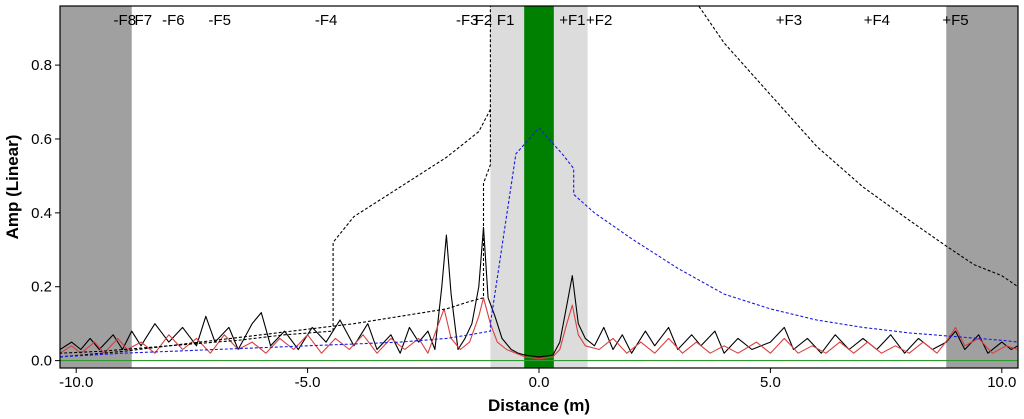  I want to click on marker-label-8: +F1, so click(572, 20).